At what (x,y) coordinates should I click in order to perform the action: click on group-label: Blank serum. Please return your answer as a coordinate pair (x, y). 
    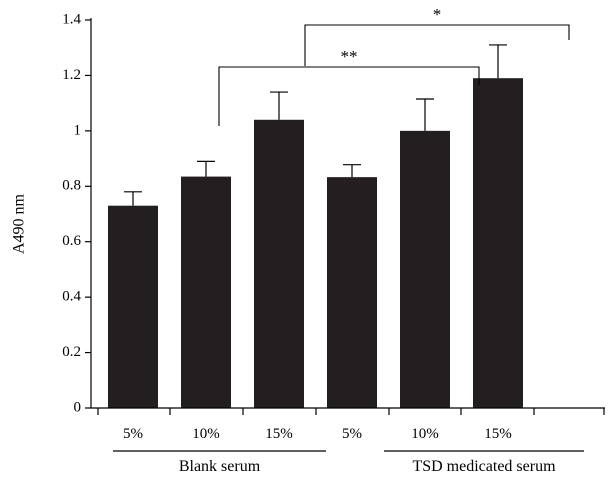
    Looking at the image, I should click on (220, 466).